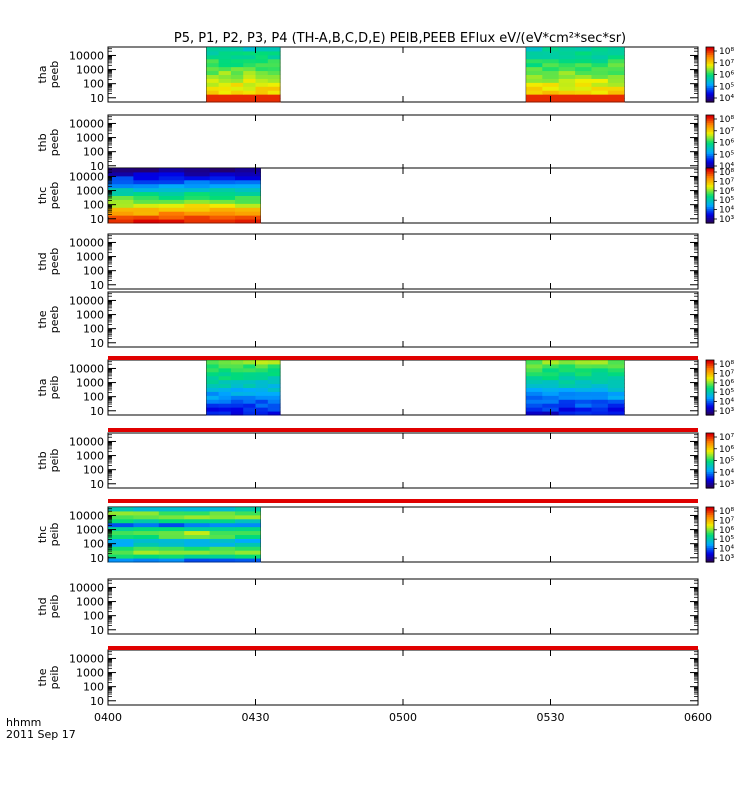  I want to click on x-axis-label: hhmm, so click(23, 722).